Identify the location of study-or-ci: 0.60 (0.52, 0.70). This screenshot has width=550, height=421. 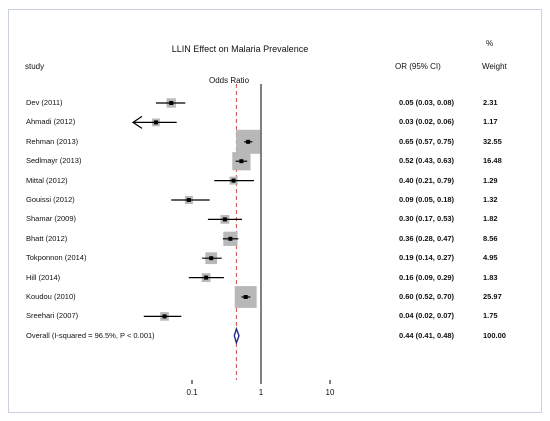
(427, 296).